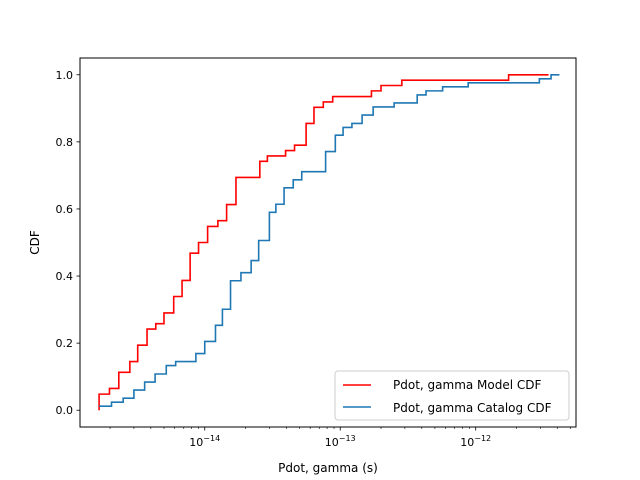  What do you see at coordinates (65, 75) in the screenshot?
I see `y-tick-label: 1.0` at bounding box center [65, 75].